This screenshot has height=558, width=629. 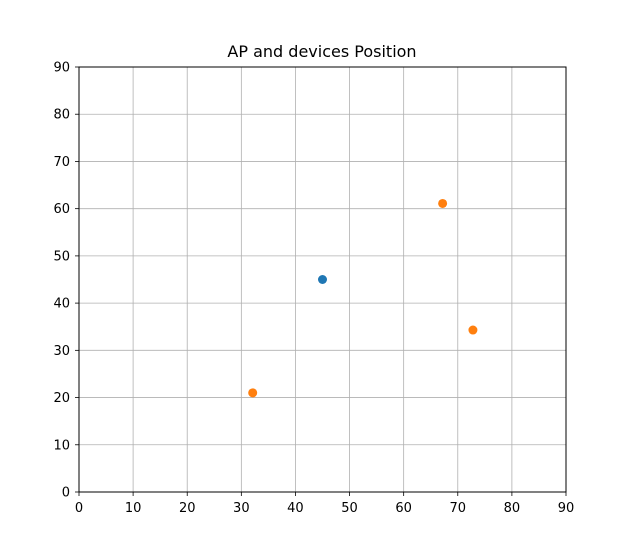 What do you see at coordinates (61, 398) in the screenshot?
I see `y-tick-label: 20` at bounding box center [61, 398].